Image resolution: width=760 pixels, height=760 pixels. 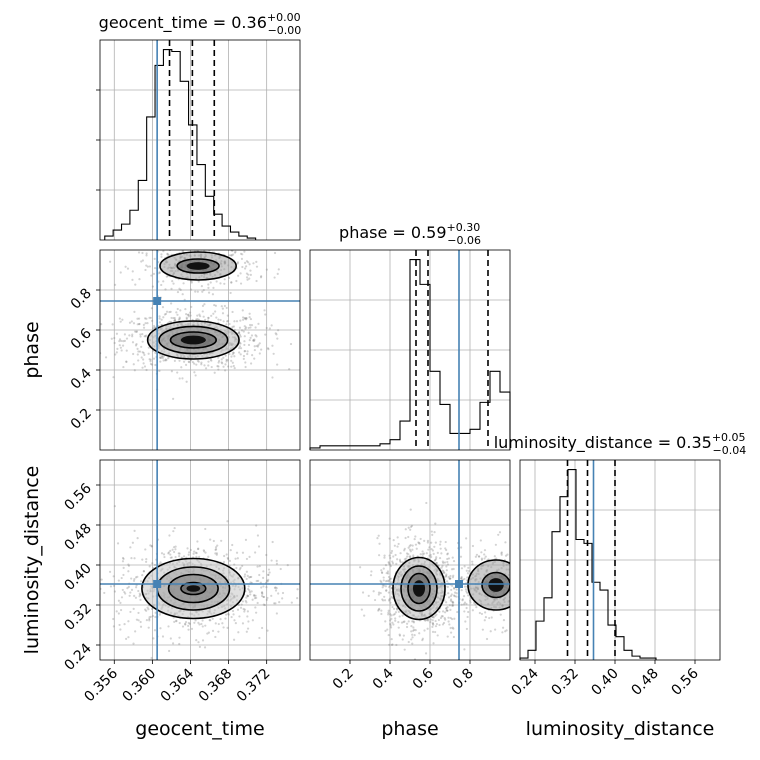 What do you see at coordinates (644, 682) in the screenshot?
I see `x-tick-label: 0.48` at bounding box center [644, 682].